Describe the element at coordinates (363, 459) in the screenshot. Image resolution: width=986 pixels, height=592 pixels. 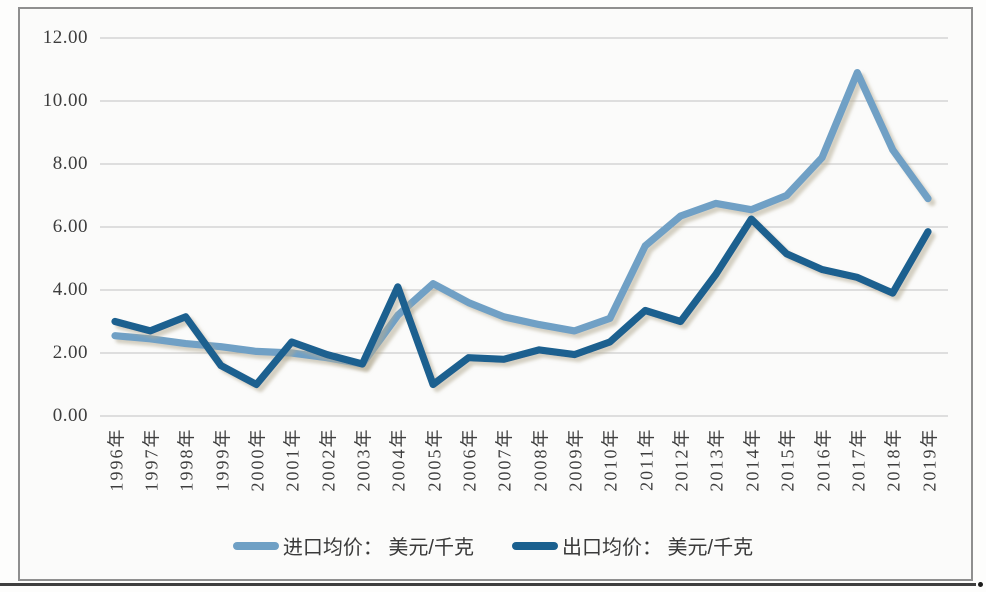
I see `x-axis-tick-label: 2003年` at that location.